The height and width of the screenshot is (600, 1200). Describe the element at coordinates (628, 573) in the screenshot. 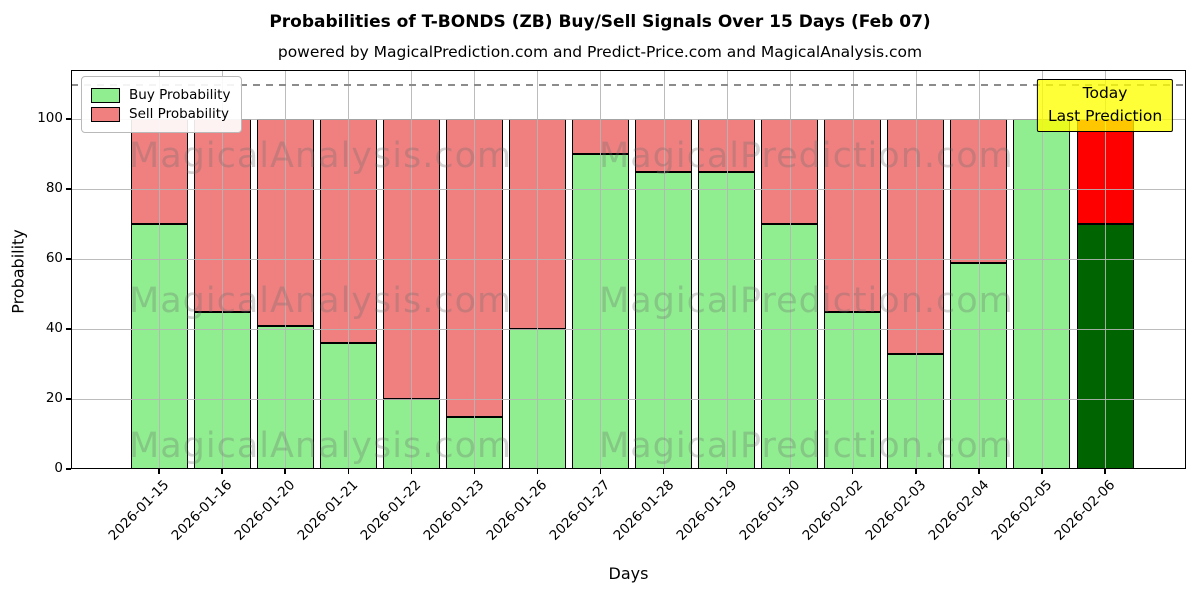

I see `x-axis-label: Days` at that location.